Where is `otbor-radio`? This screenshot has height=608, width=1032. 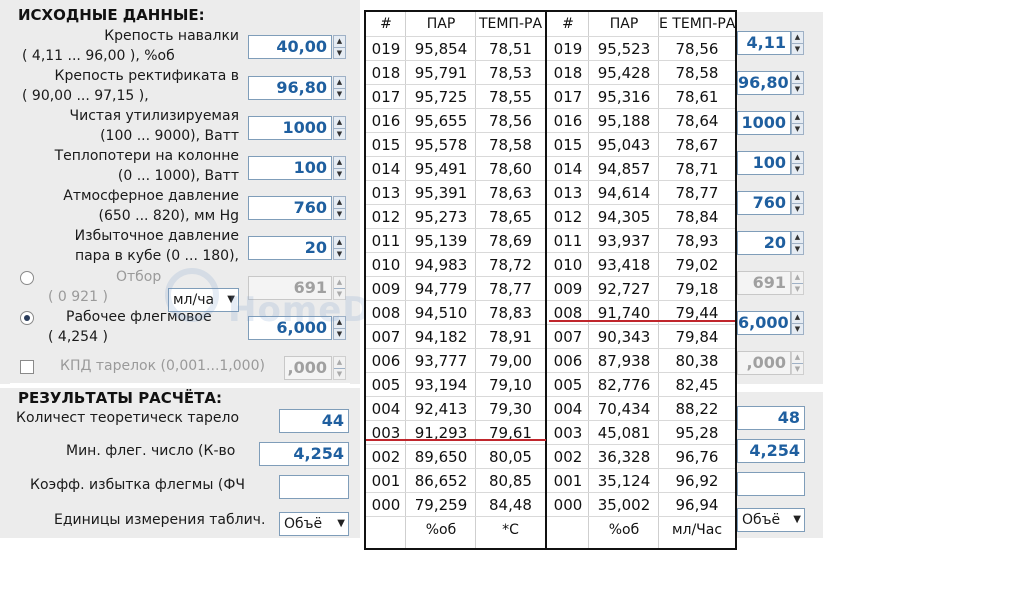 otbor-radio is located at coordinates (27, 278).